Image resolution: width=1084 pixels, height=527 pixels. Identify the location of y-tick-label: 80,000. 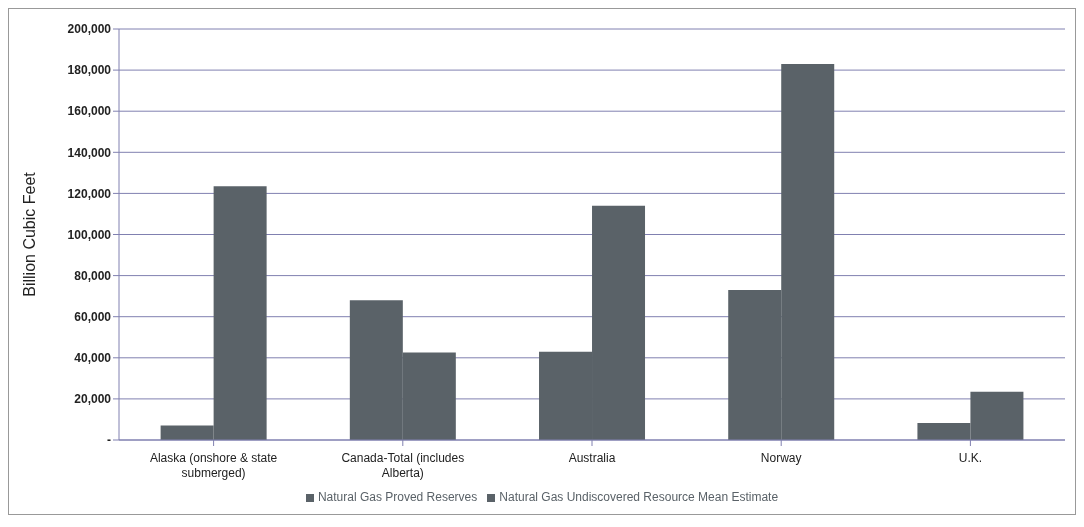
(93, 275).